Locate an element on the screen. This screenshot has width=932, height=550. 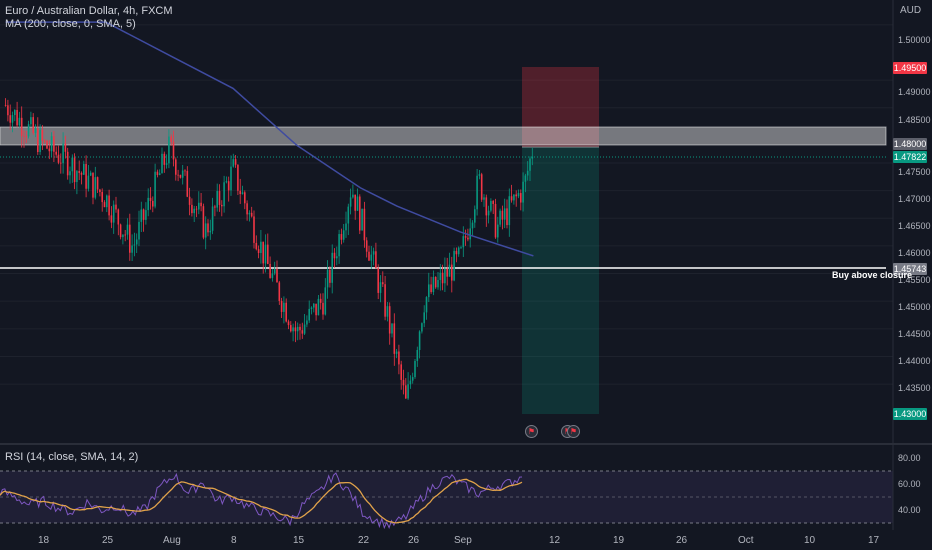
buy-above-closure-note: Buy above closure is located at coordinates (872, 275).